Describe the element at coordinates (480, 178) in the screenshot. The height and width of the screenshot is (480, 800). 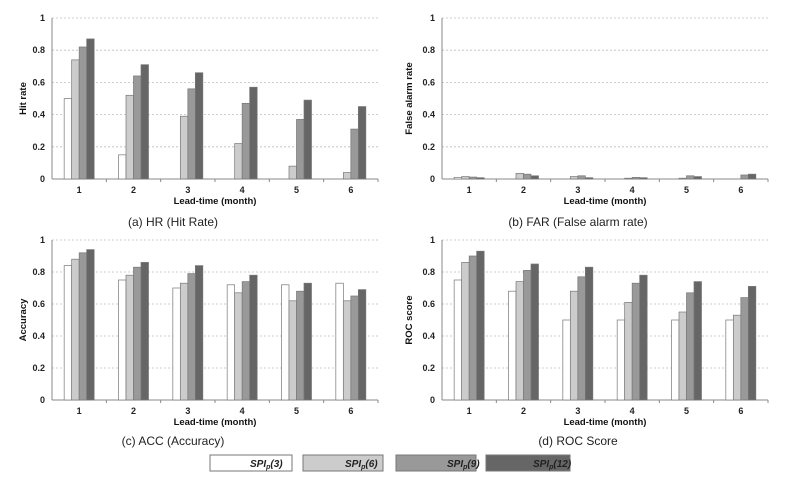
I see `bar-far-lead1-series3` at that location.